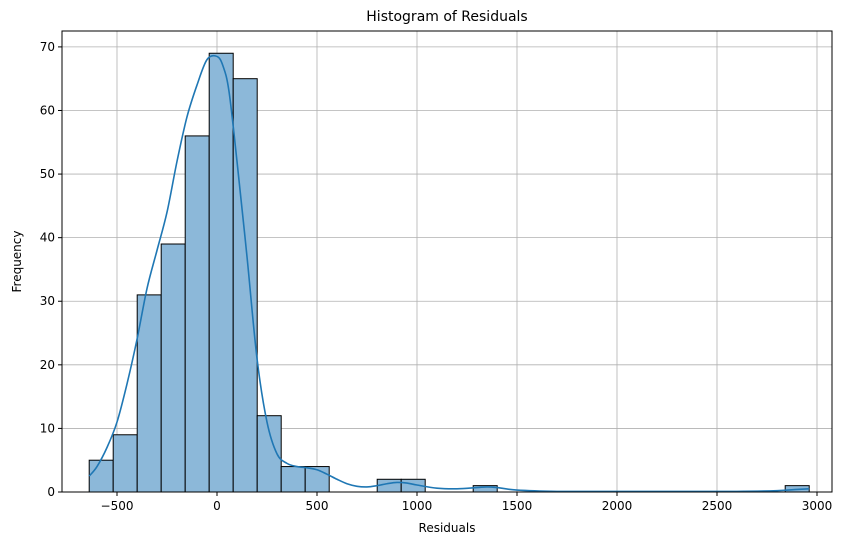 Image resolution: width=842 pixels, height=545 pixels. I want to click on y-tick-label: 40, so click(47, 238).